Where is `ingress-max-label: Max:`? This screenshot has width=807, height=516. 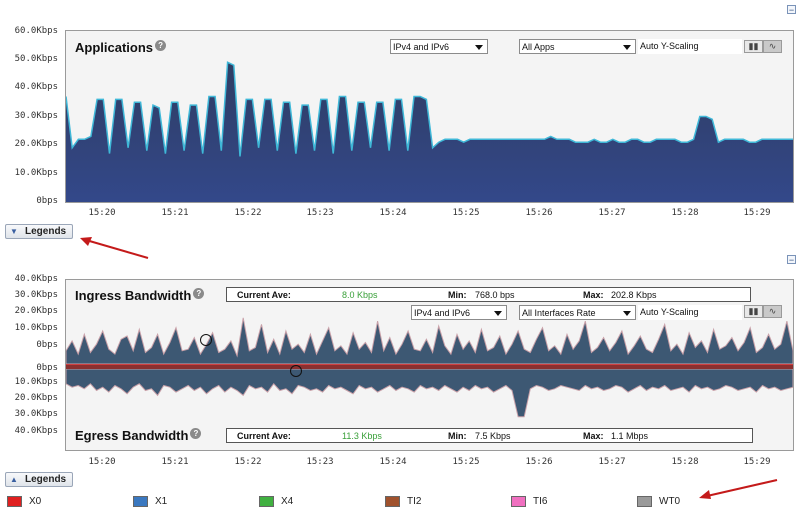 ingress-max-label: Max: is located at coordinates (593, 295).